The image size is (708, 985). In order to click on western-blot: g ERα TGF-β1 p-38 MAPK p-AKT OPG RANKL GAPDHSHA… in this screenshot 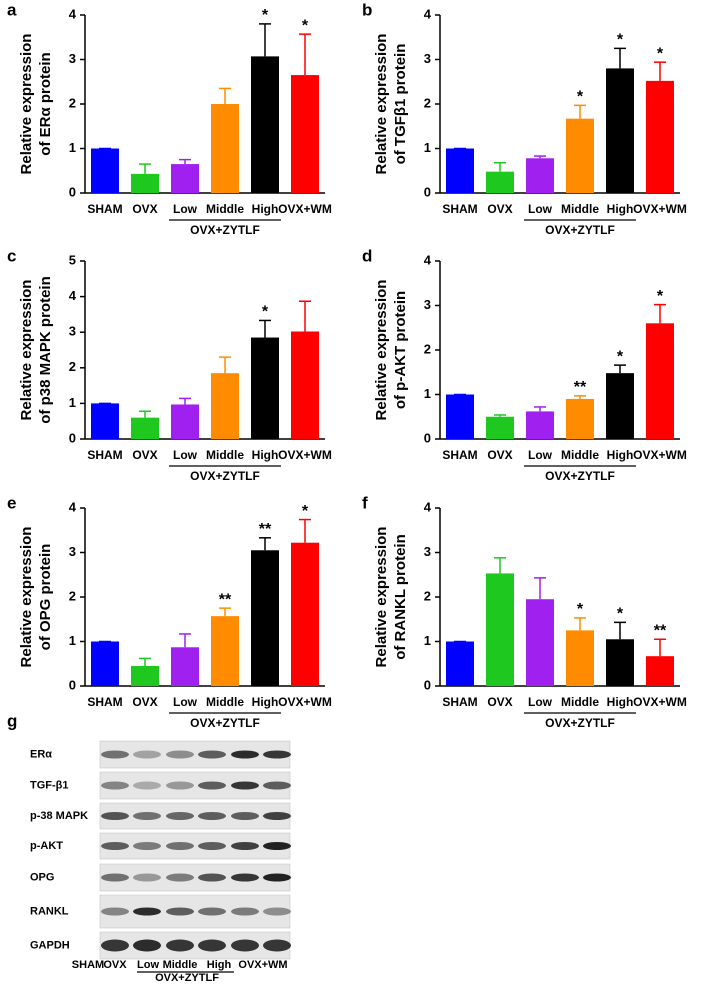, I will do `click(149, 847)`.